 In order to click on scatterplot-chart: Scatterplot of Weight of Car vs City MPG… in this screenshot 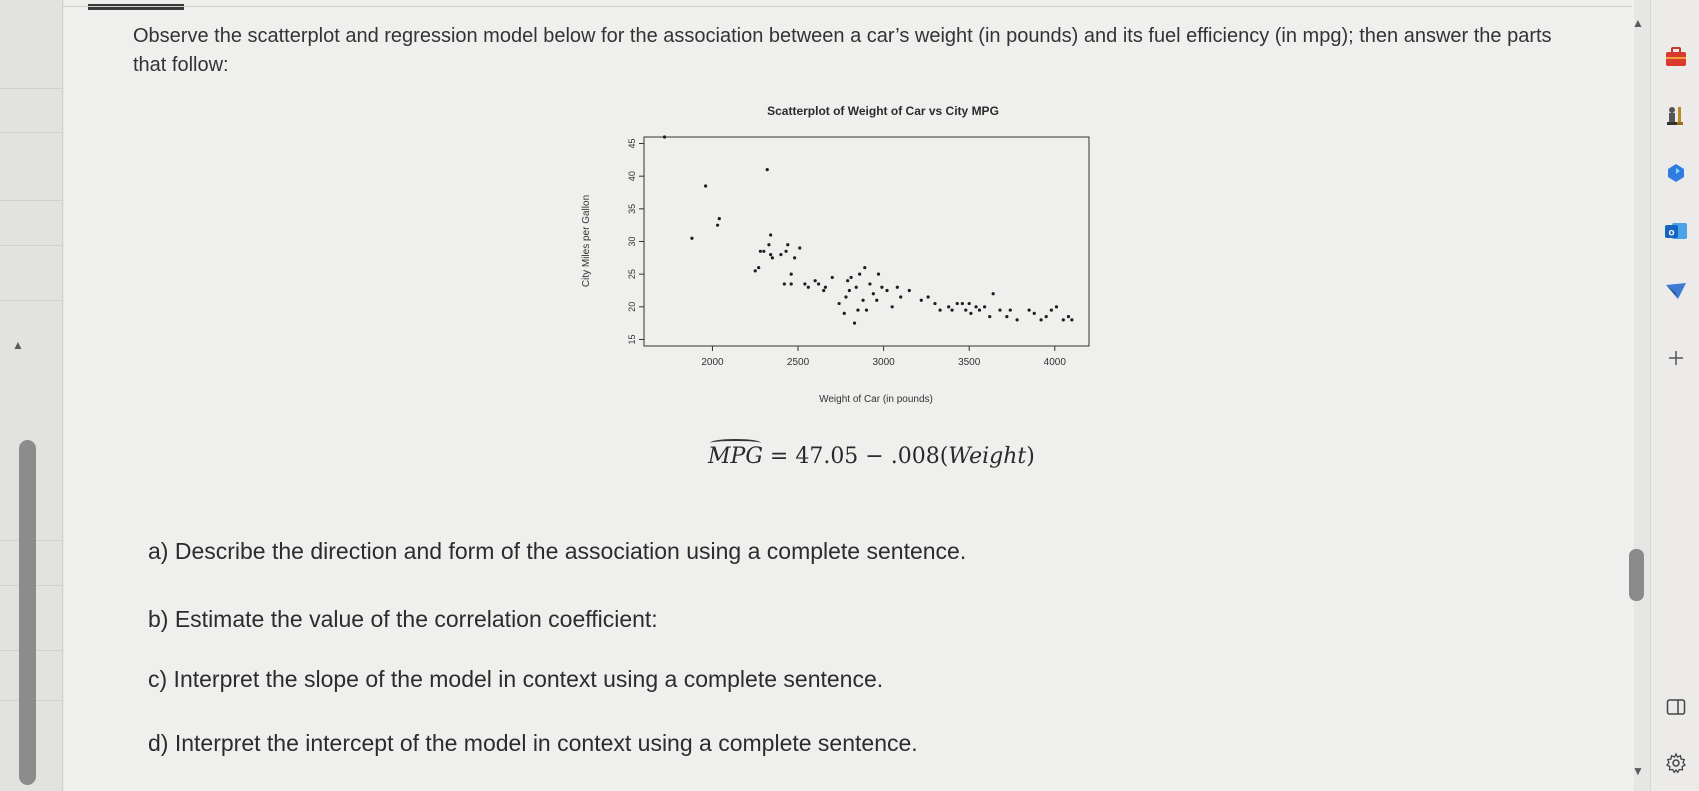, I will do `click(835, 254)`.